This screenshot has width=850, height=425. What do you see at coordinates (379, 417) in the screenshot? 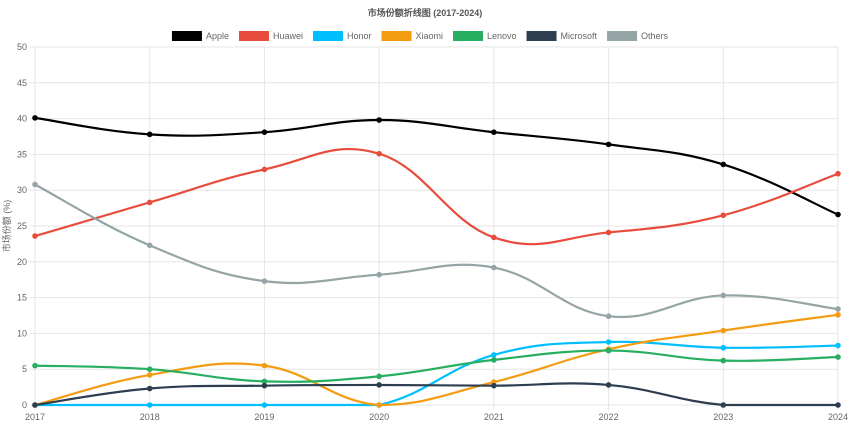
I see `x-tick-label: 2020` at bounding box center [379, 417].